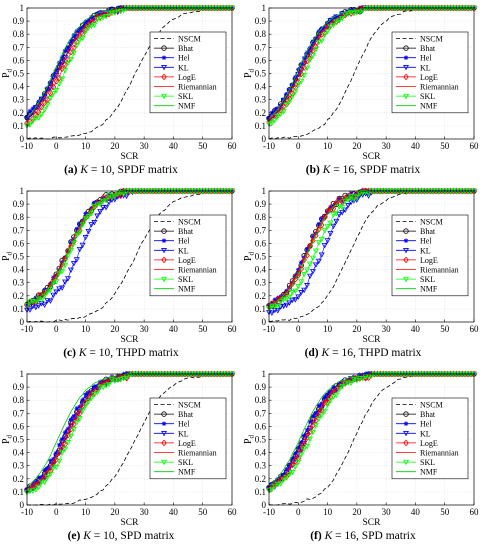 The height and width of the screenshot is (550, 484). What do you see at coordinates (174, 512) in the screenshot?
I see `x-tick-label: 40` at bounding box center [174, 512].